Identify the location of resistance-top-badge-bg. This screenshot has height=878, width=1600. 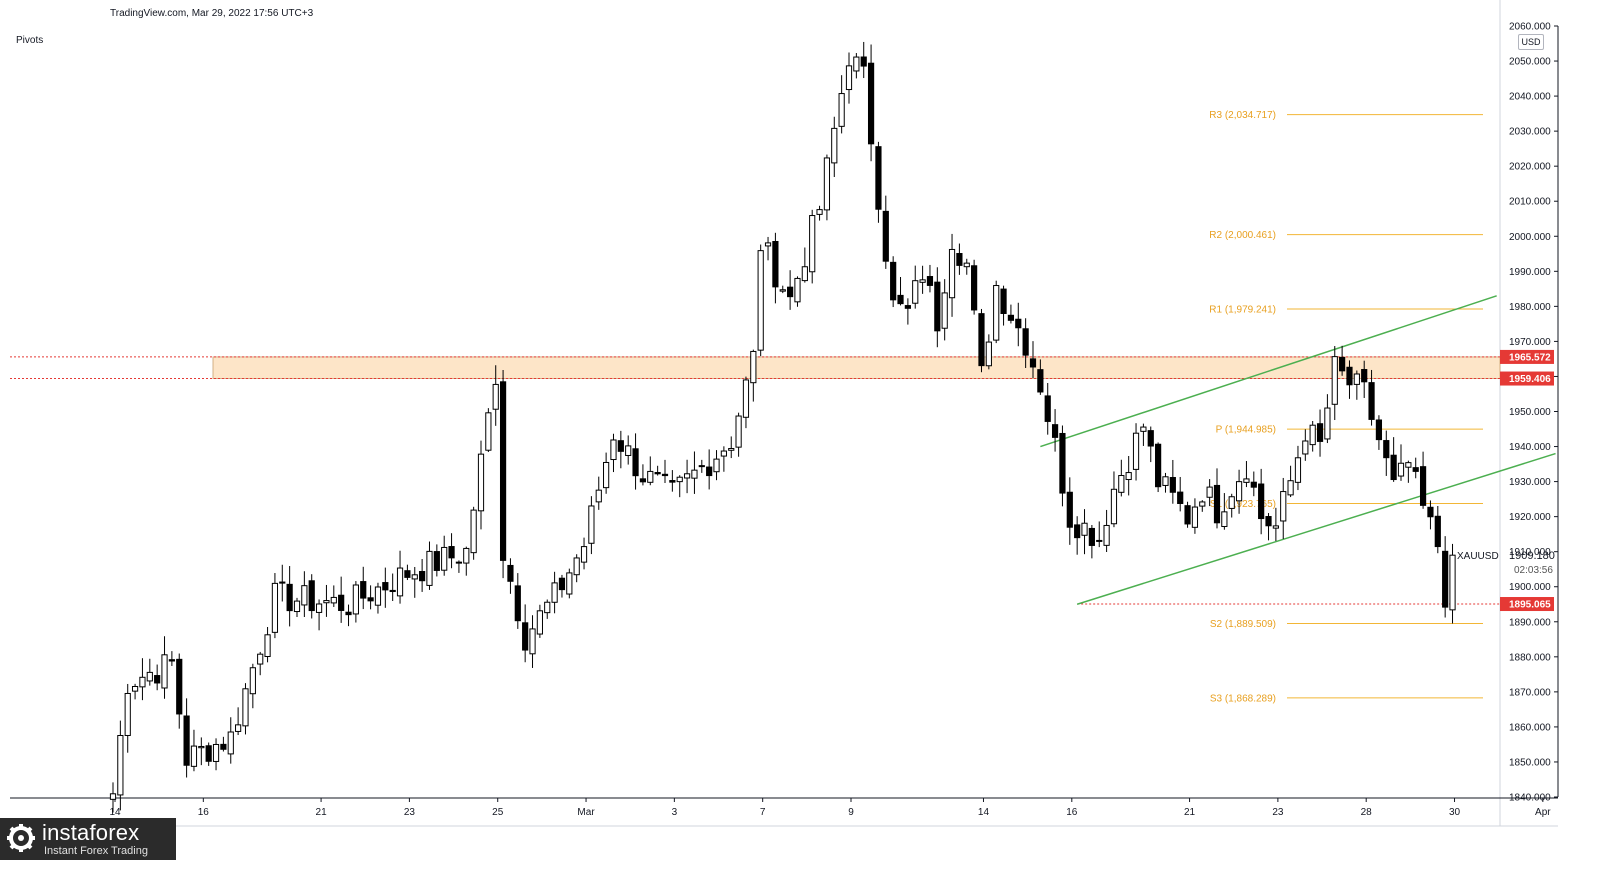
(1527, 356).